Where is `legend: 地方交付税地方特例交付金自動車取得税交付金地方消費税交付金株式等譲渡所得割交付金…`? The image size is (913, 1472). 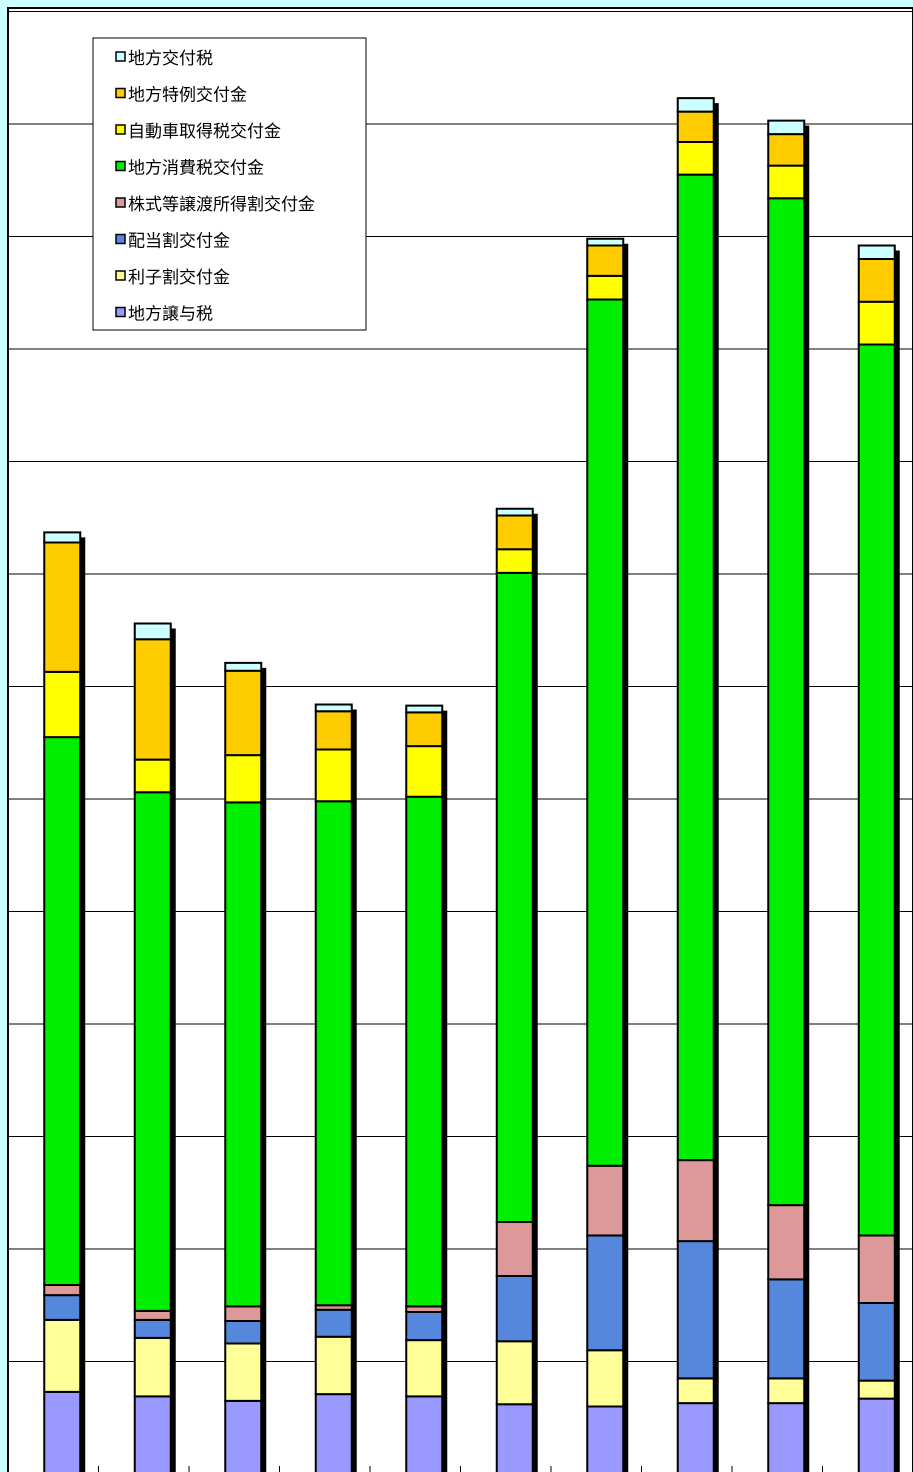
legend: 地方交付税地方特例交付金自動車取得税交付金地方消費税交付金株式等譲渡所得割交付金… is located at coordinates (229, 184).